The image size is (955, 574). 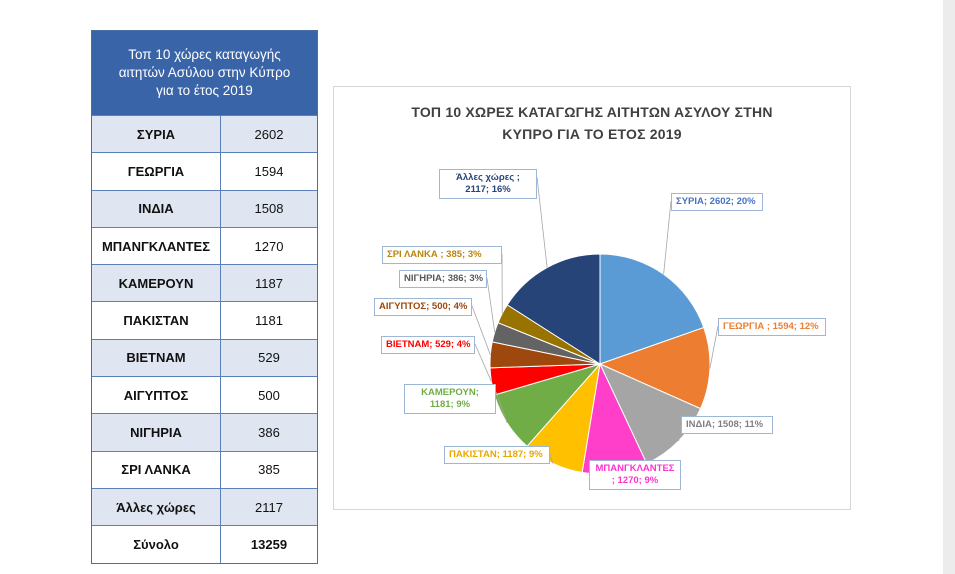 What do you see at coordinates (156, 432) in the screenshot?
I see `country-cell: ΝΙΓΗΡΙΑ` at bounding box center [156, 432].